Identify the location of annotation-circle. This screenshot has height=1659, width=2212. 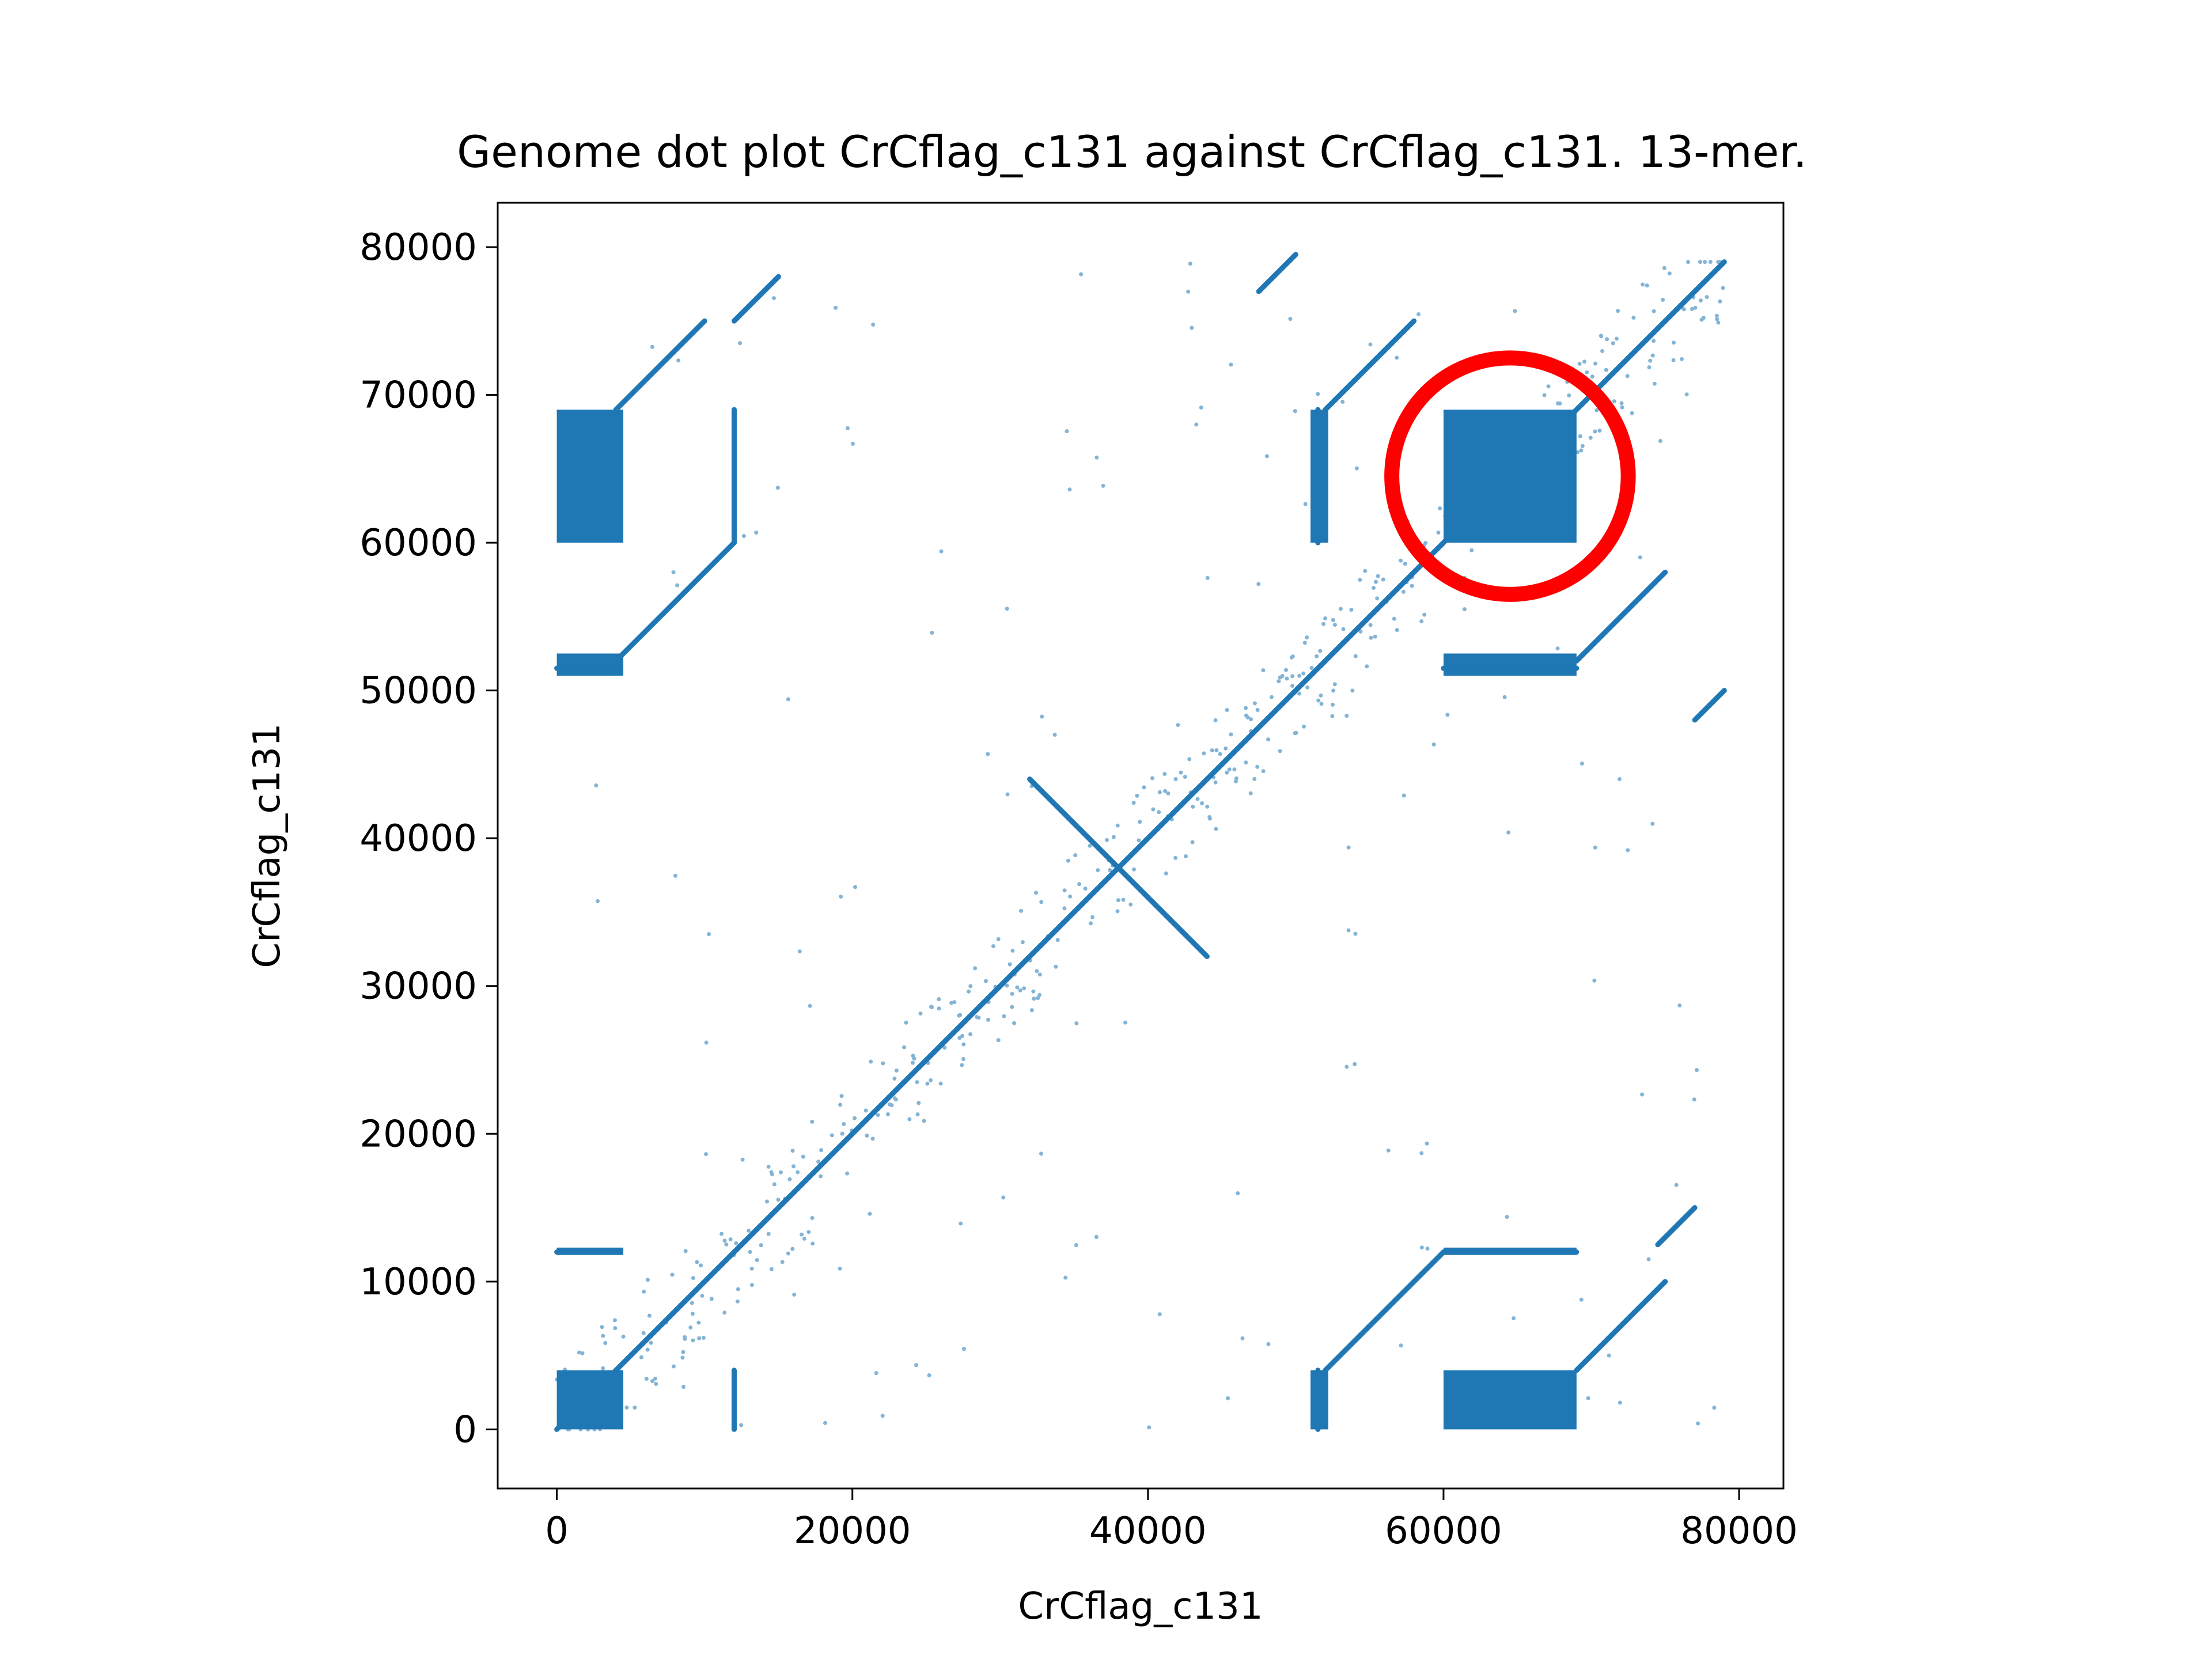
(1510, 476).